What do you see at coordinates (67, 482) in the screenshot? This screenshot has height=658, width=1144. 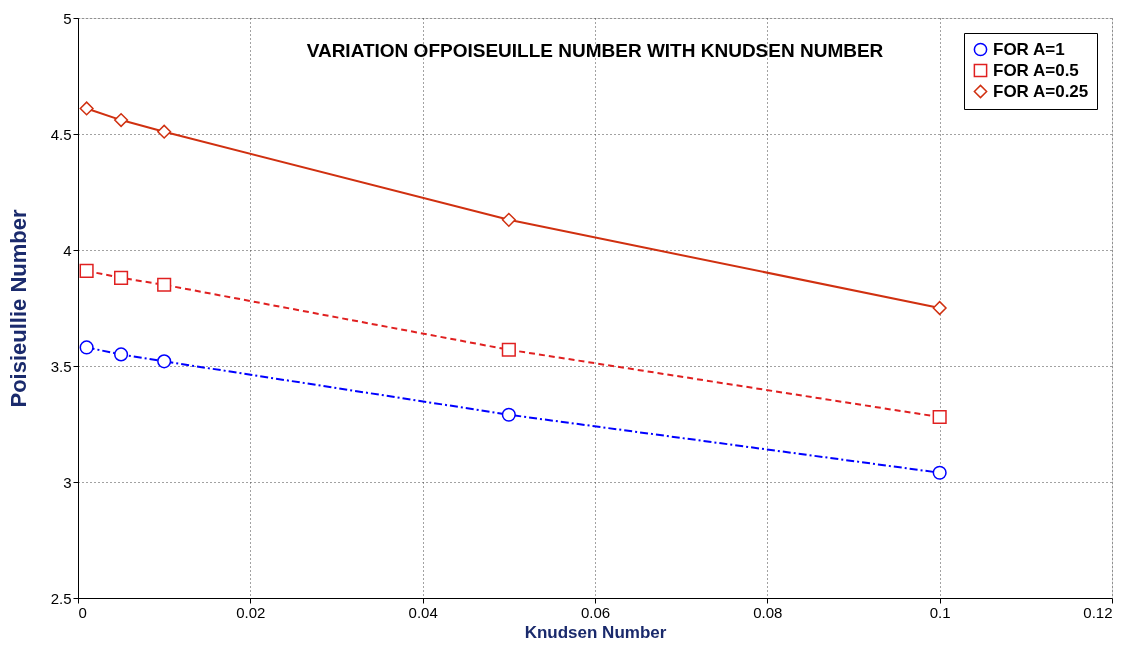 I see `y-tick-label: 3` at bounding box center [67, 482].